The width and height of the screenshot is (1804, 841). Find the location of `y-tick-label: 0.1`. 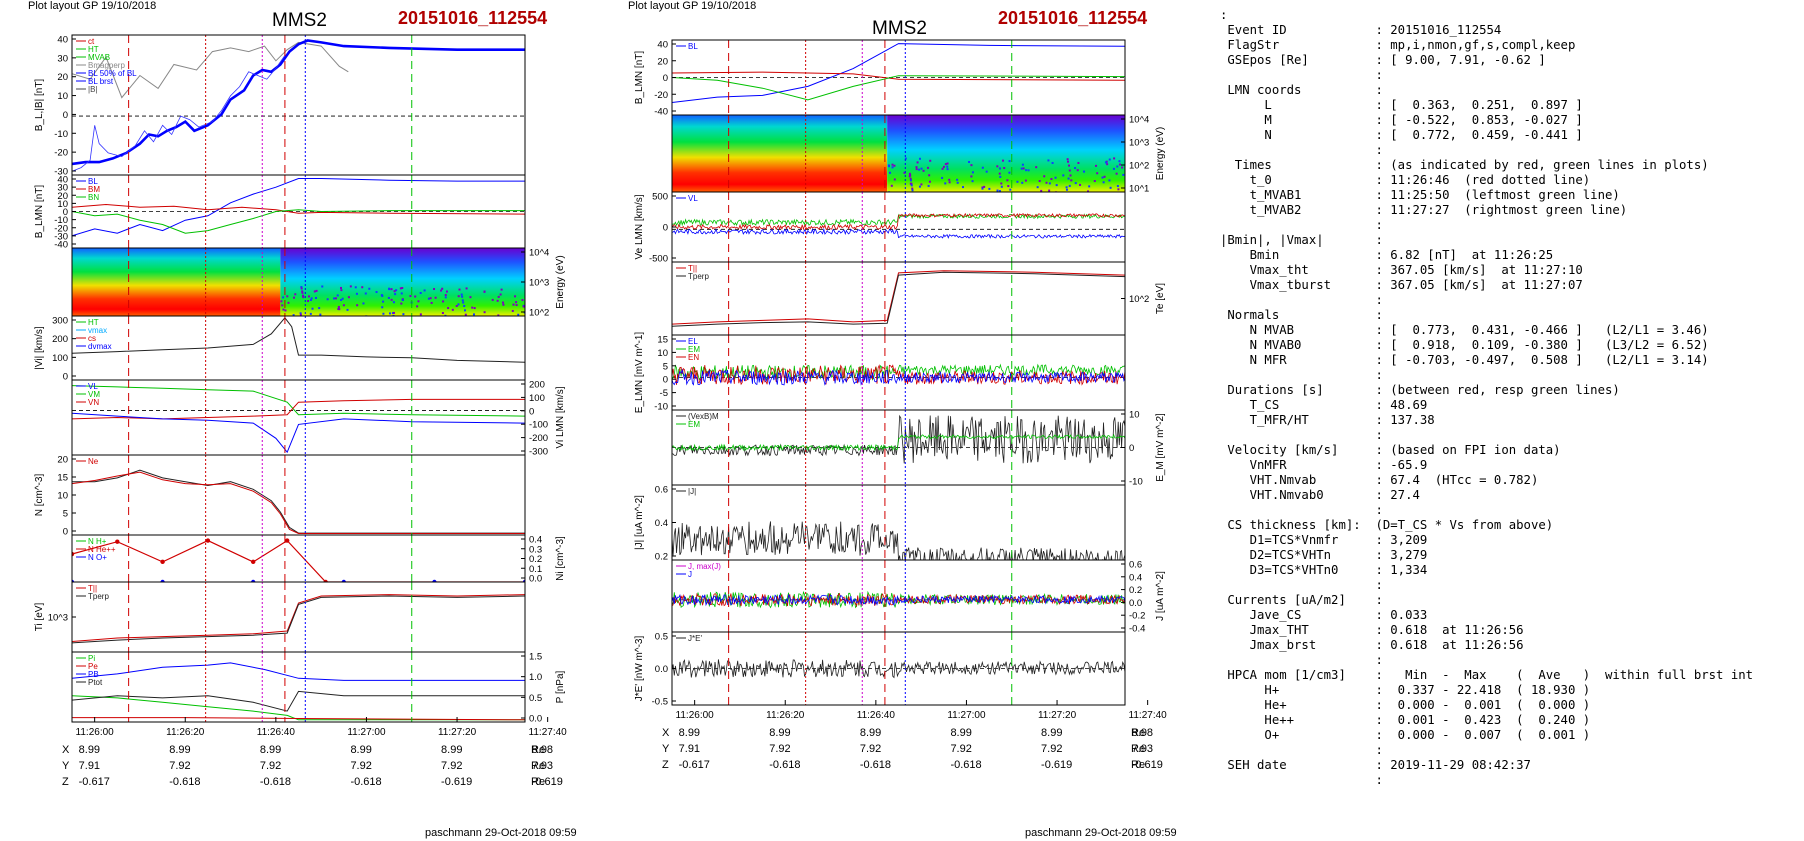

y-tick-label: 0.1 is located at coordinates (535, 569).